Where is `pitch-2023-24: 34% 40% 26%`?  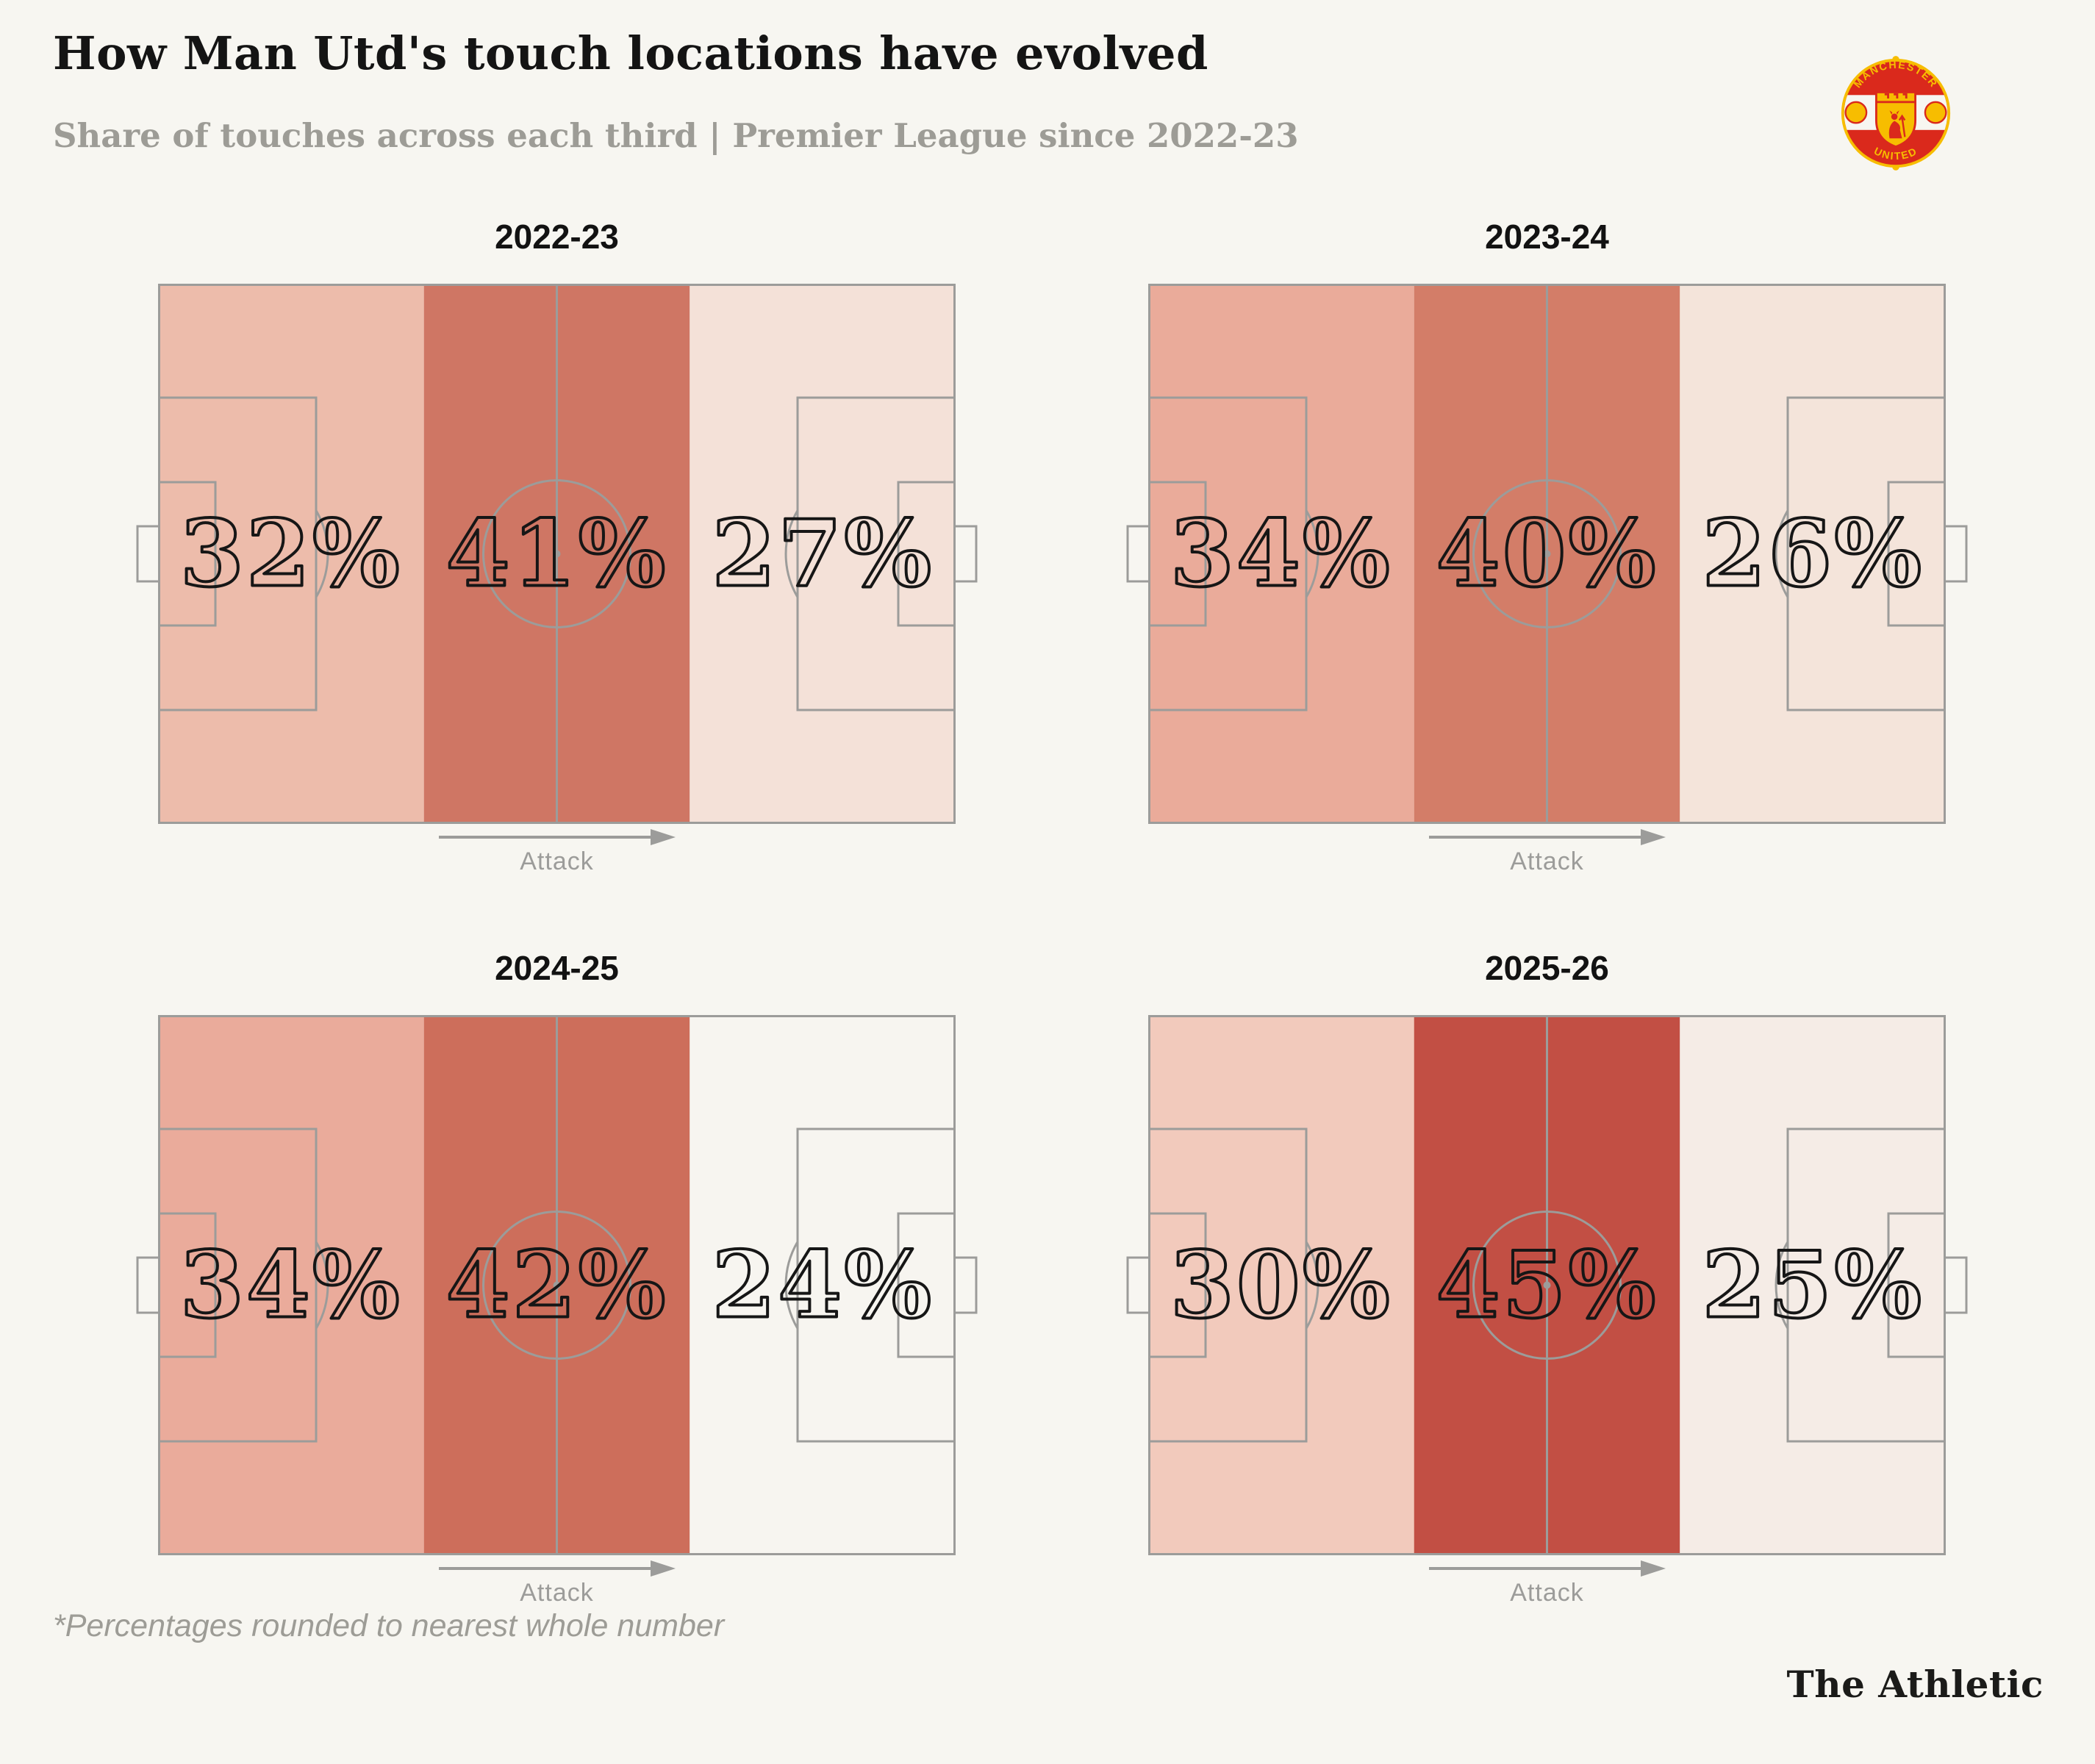
pitch-2023-24: 34% 40% 26% is located at coordinates (1547, 554).